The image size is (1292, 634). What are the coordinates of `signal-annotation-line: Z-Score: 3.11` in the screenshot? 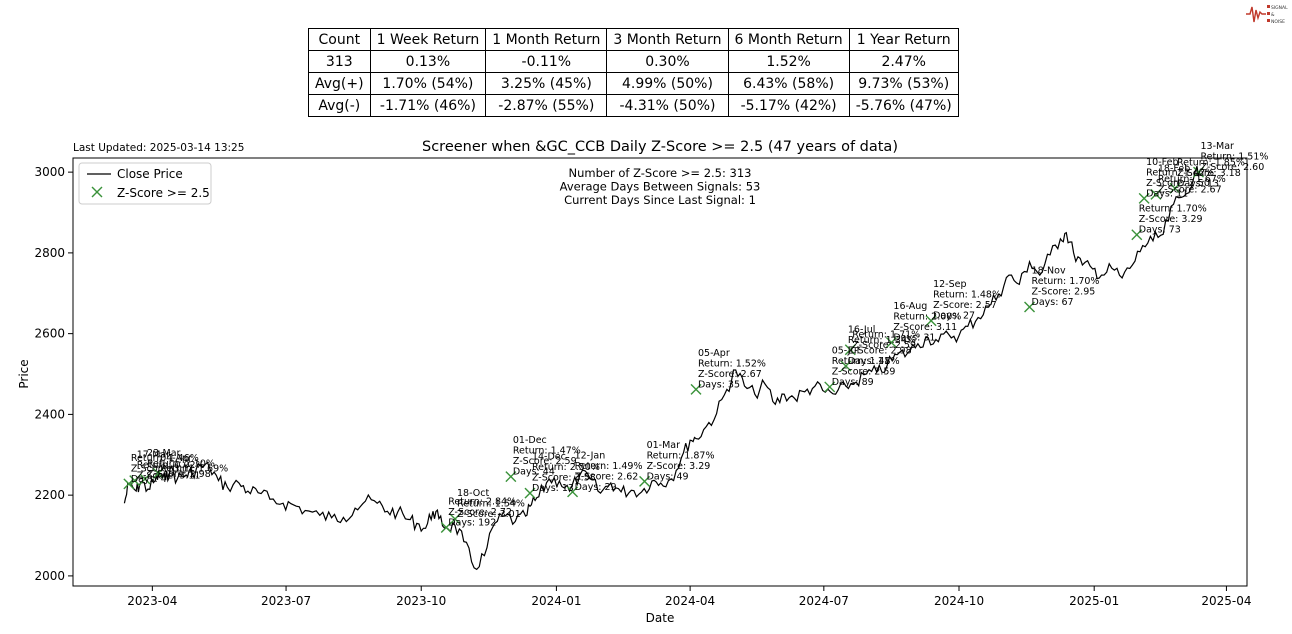 It's located at (169, 476).